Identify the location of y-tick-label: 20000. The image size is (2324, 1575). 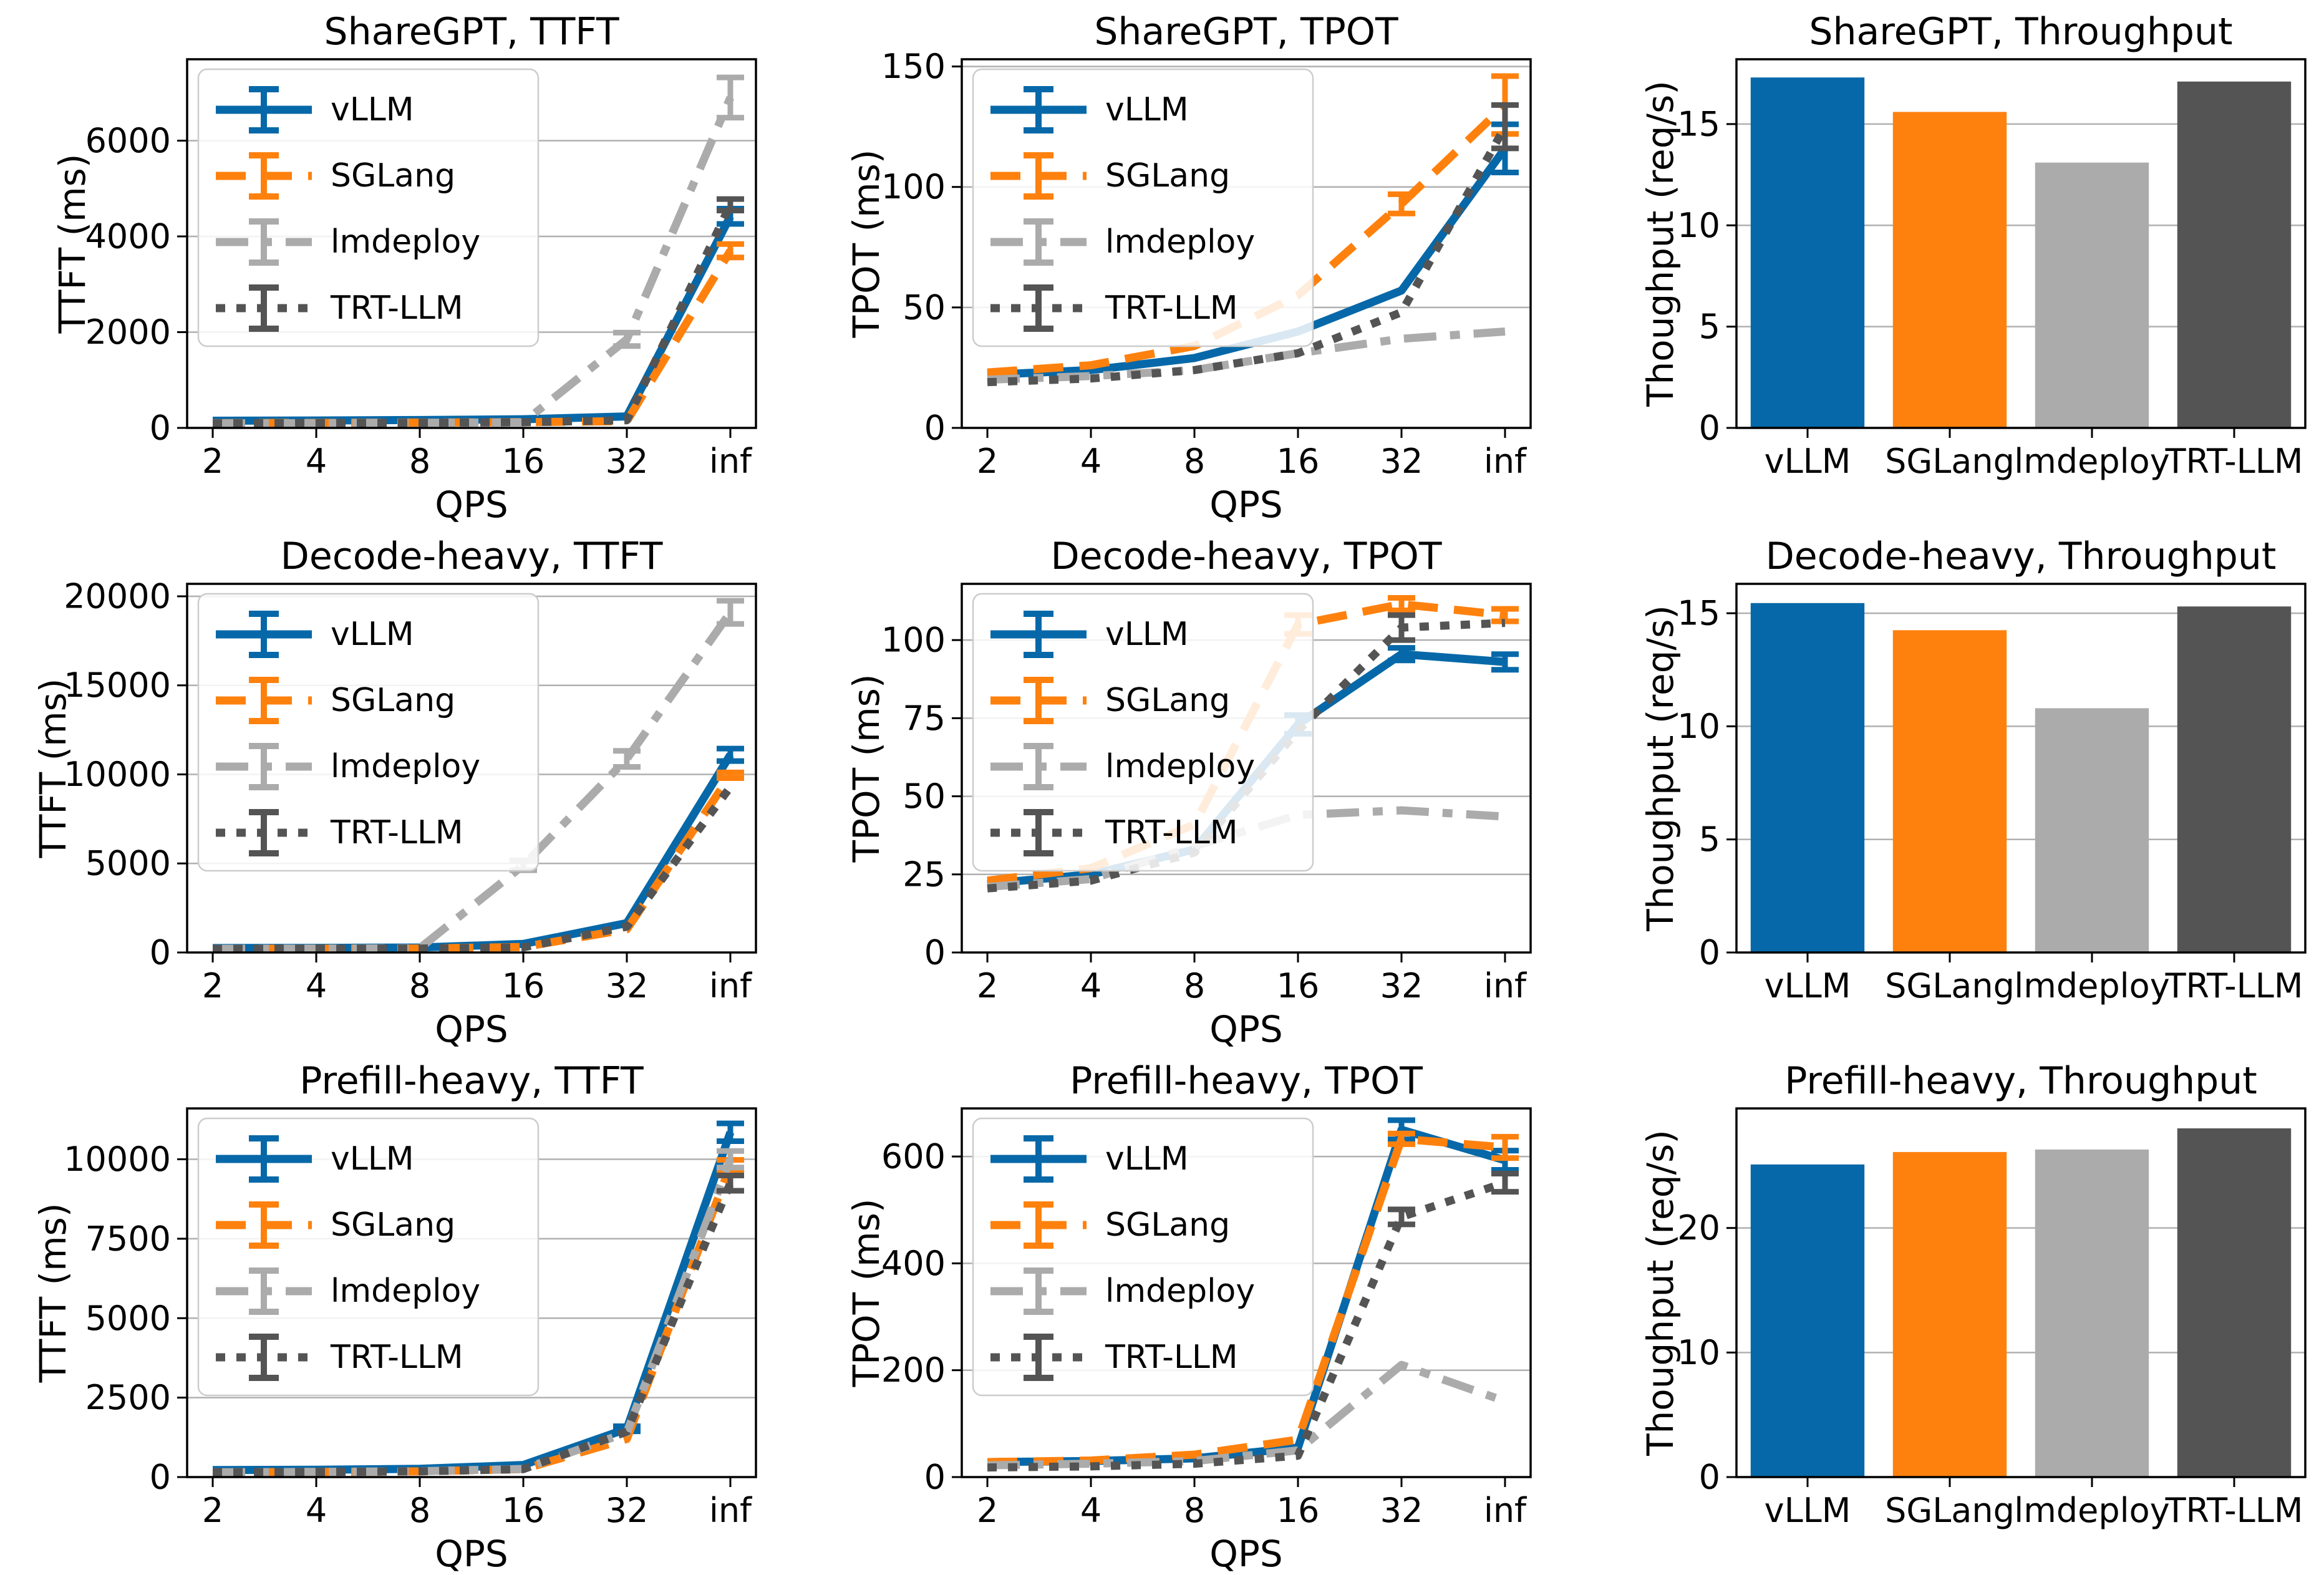
(117, 596).